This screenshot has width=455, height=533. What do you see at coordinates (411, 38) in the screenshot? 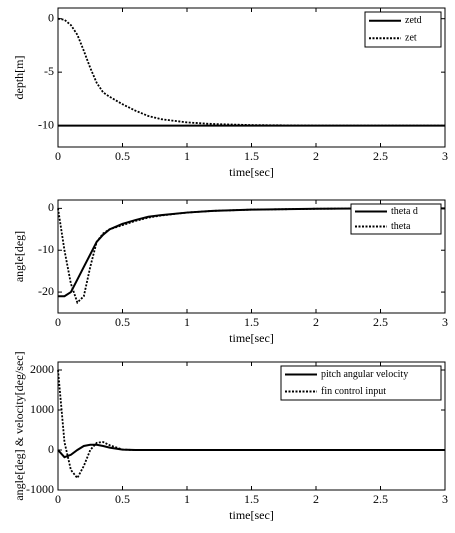
I see `legend-label: zet` at bounding box center [411, 38].